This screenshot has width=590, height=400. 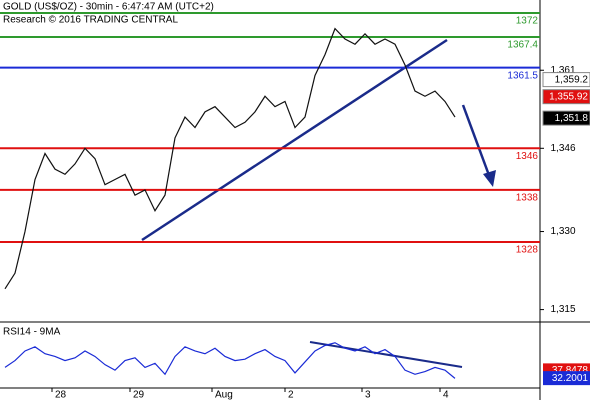 I want to click on x-tick-label: 28, so click(x=61, y=395).